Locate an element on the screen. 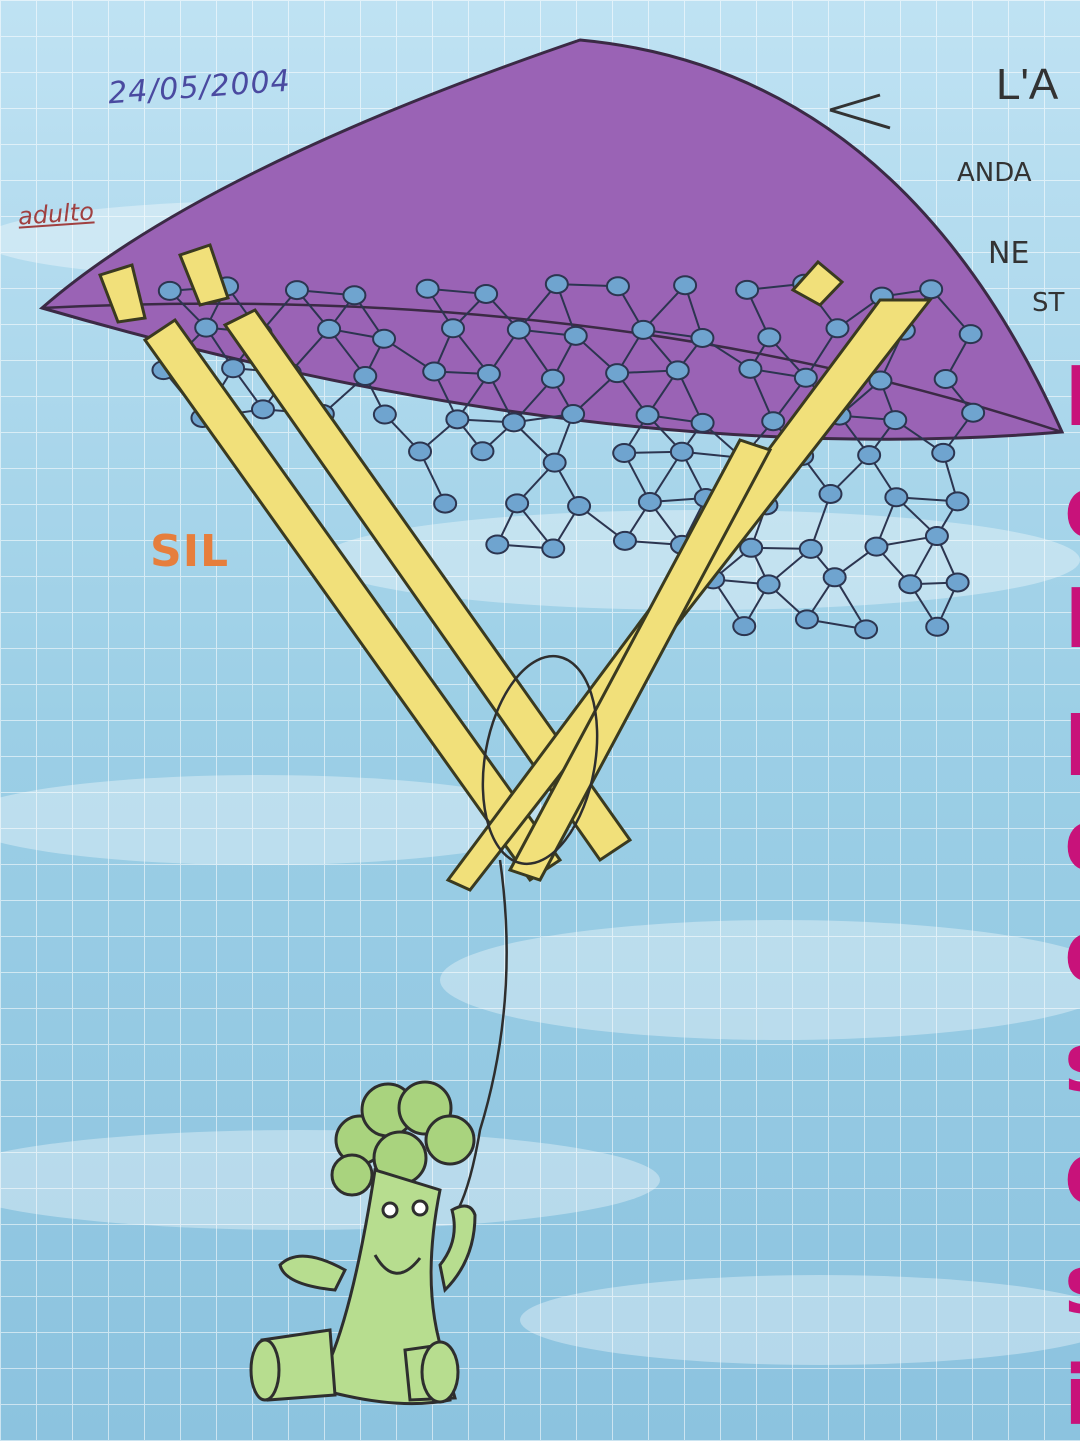 The width and height of the screenshot is (1080, 1441). adult-label: adulto is located at coordinates (56, 214).